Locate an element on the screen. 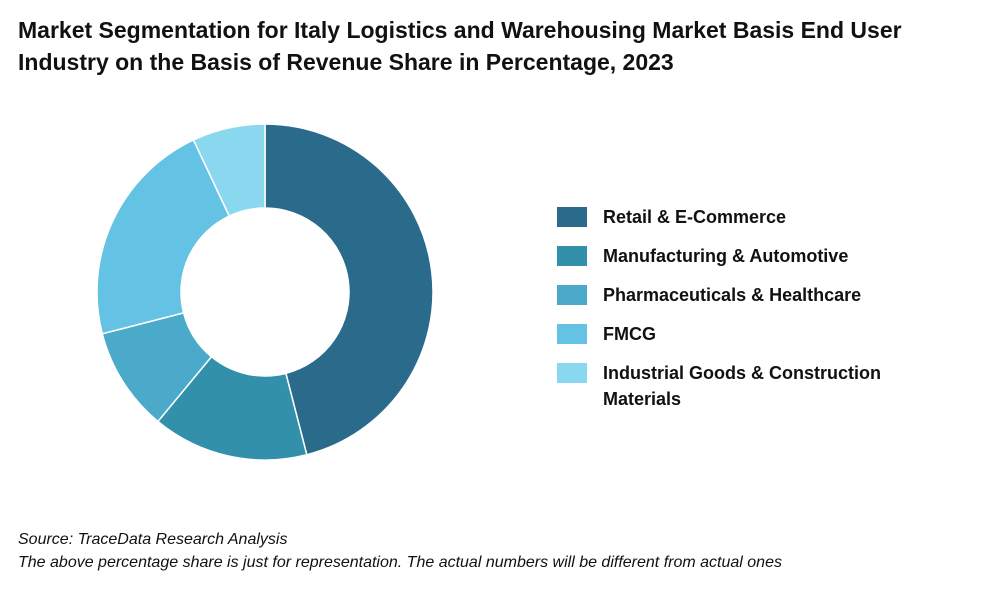 Image resolution: width=1000 pixels, height=600 pixels. legend-label: Manufacturing & Automotive is located at coordinates (726, 256).